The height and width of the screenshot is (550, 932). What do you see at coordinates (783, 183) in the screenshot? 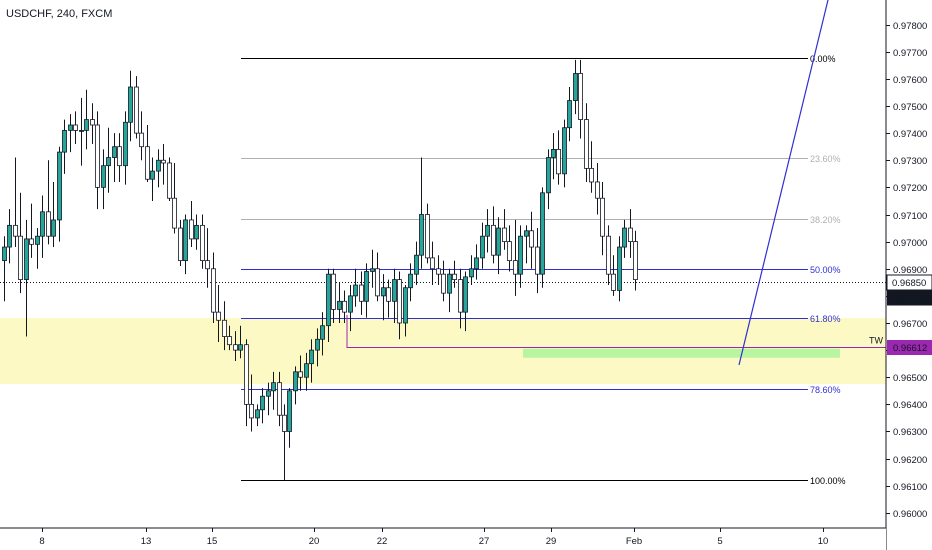
I see `projection-trendline` at bounding box center [783, 183].